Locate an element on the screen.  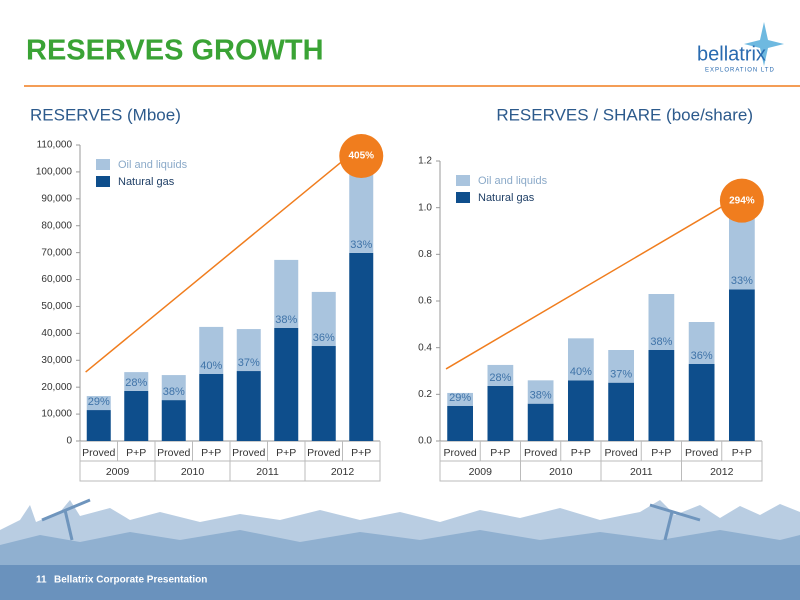
chart-title: RESERVES / SHARE (boe/share) is located at coordinates (624, 114).